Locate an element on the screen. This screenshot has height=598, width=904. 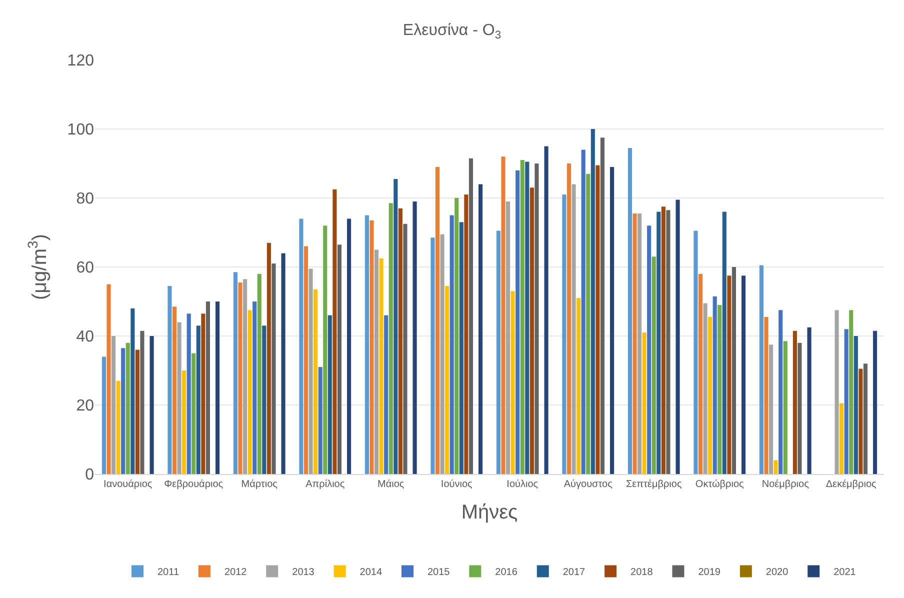
chart-title: Ελευσίνα - O$_{3}$ is located at coordinates (452, 32).